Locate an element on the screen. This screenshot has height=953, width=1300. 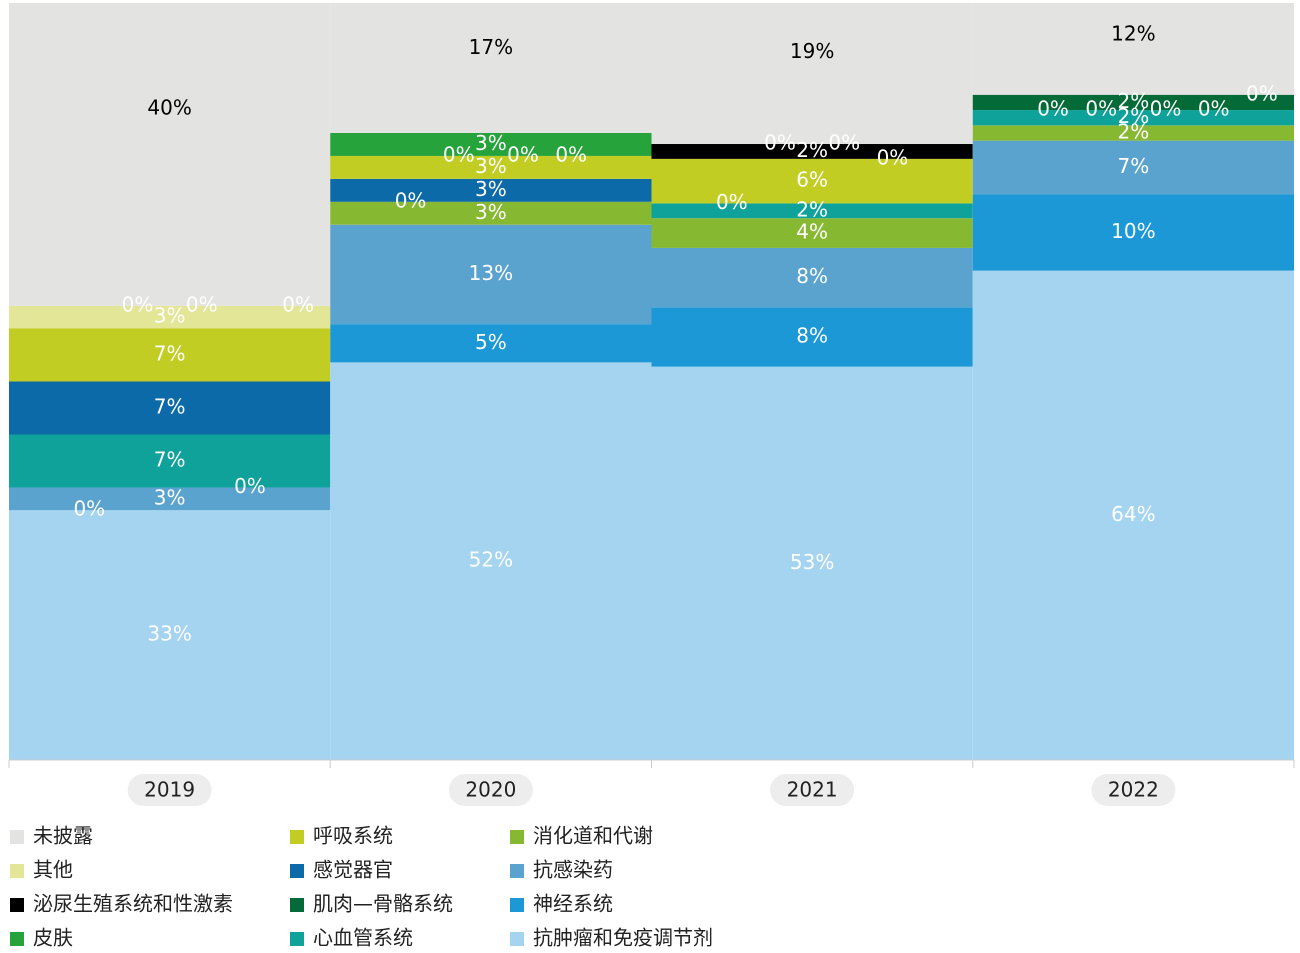
legend-label: 神经系统 is located at coordinates (573, 904).